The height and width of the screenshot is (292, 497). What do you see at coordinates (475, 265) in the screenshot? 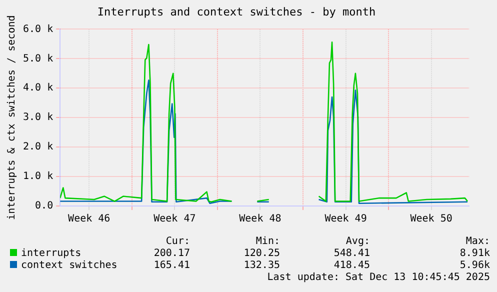
I see `text: 5.96k` at bounding box center [475, 265].